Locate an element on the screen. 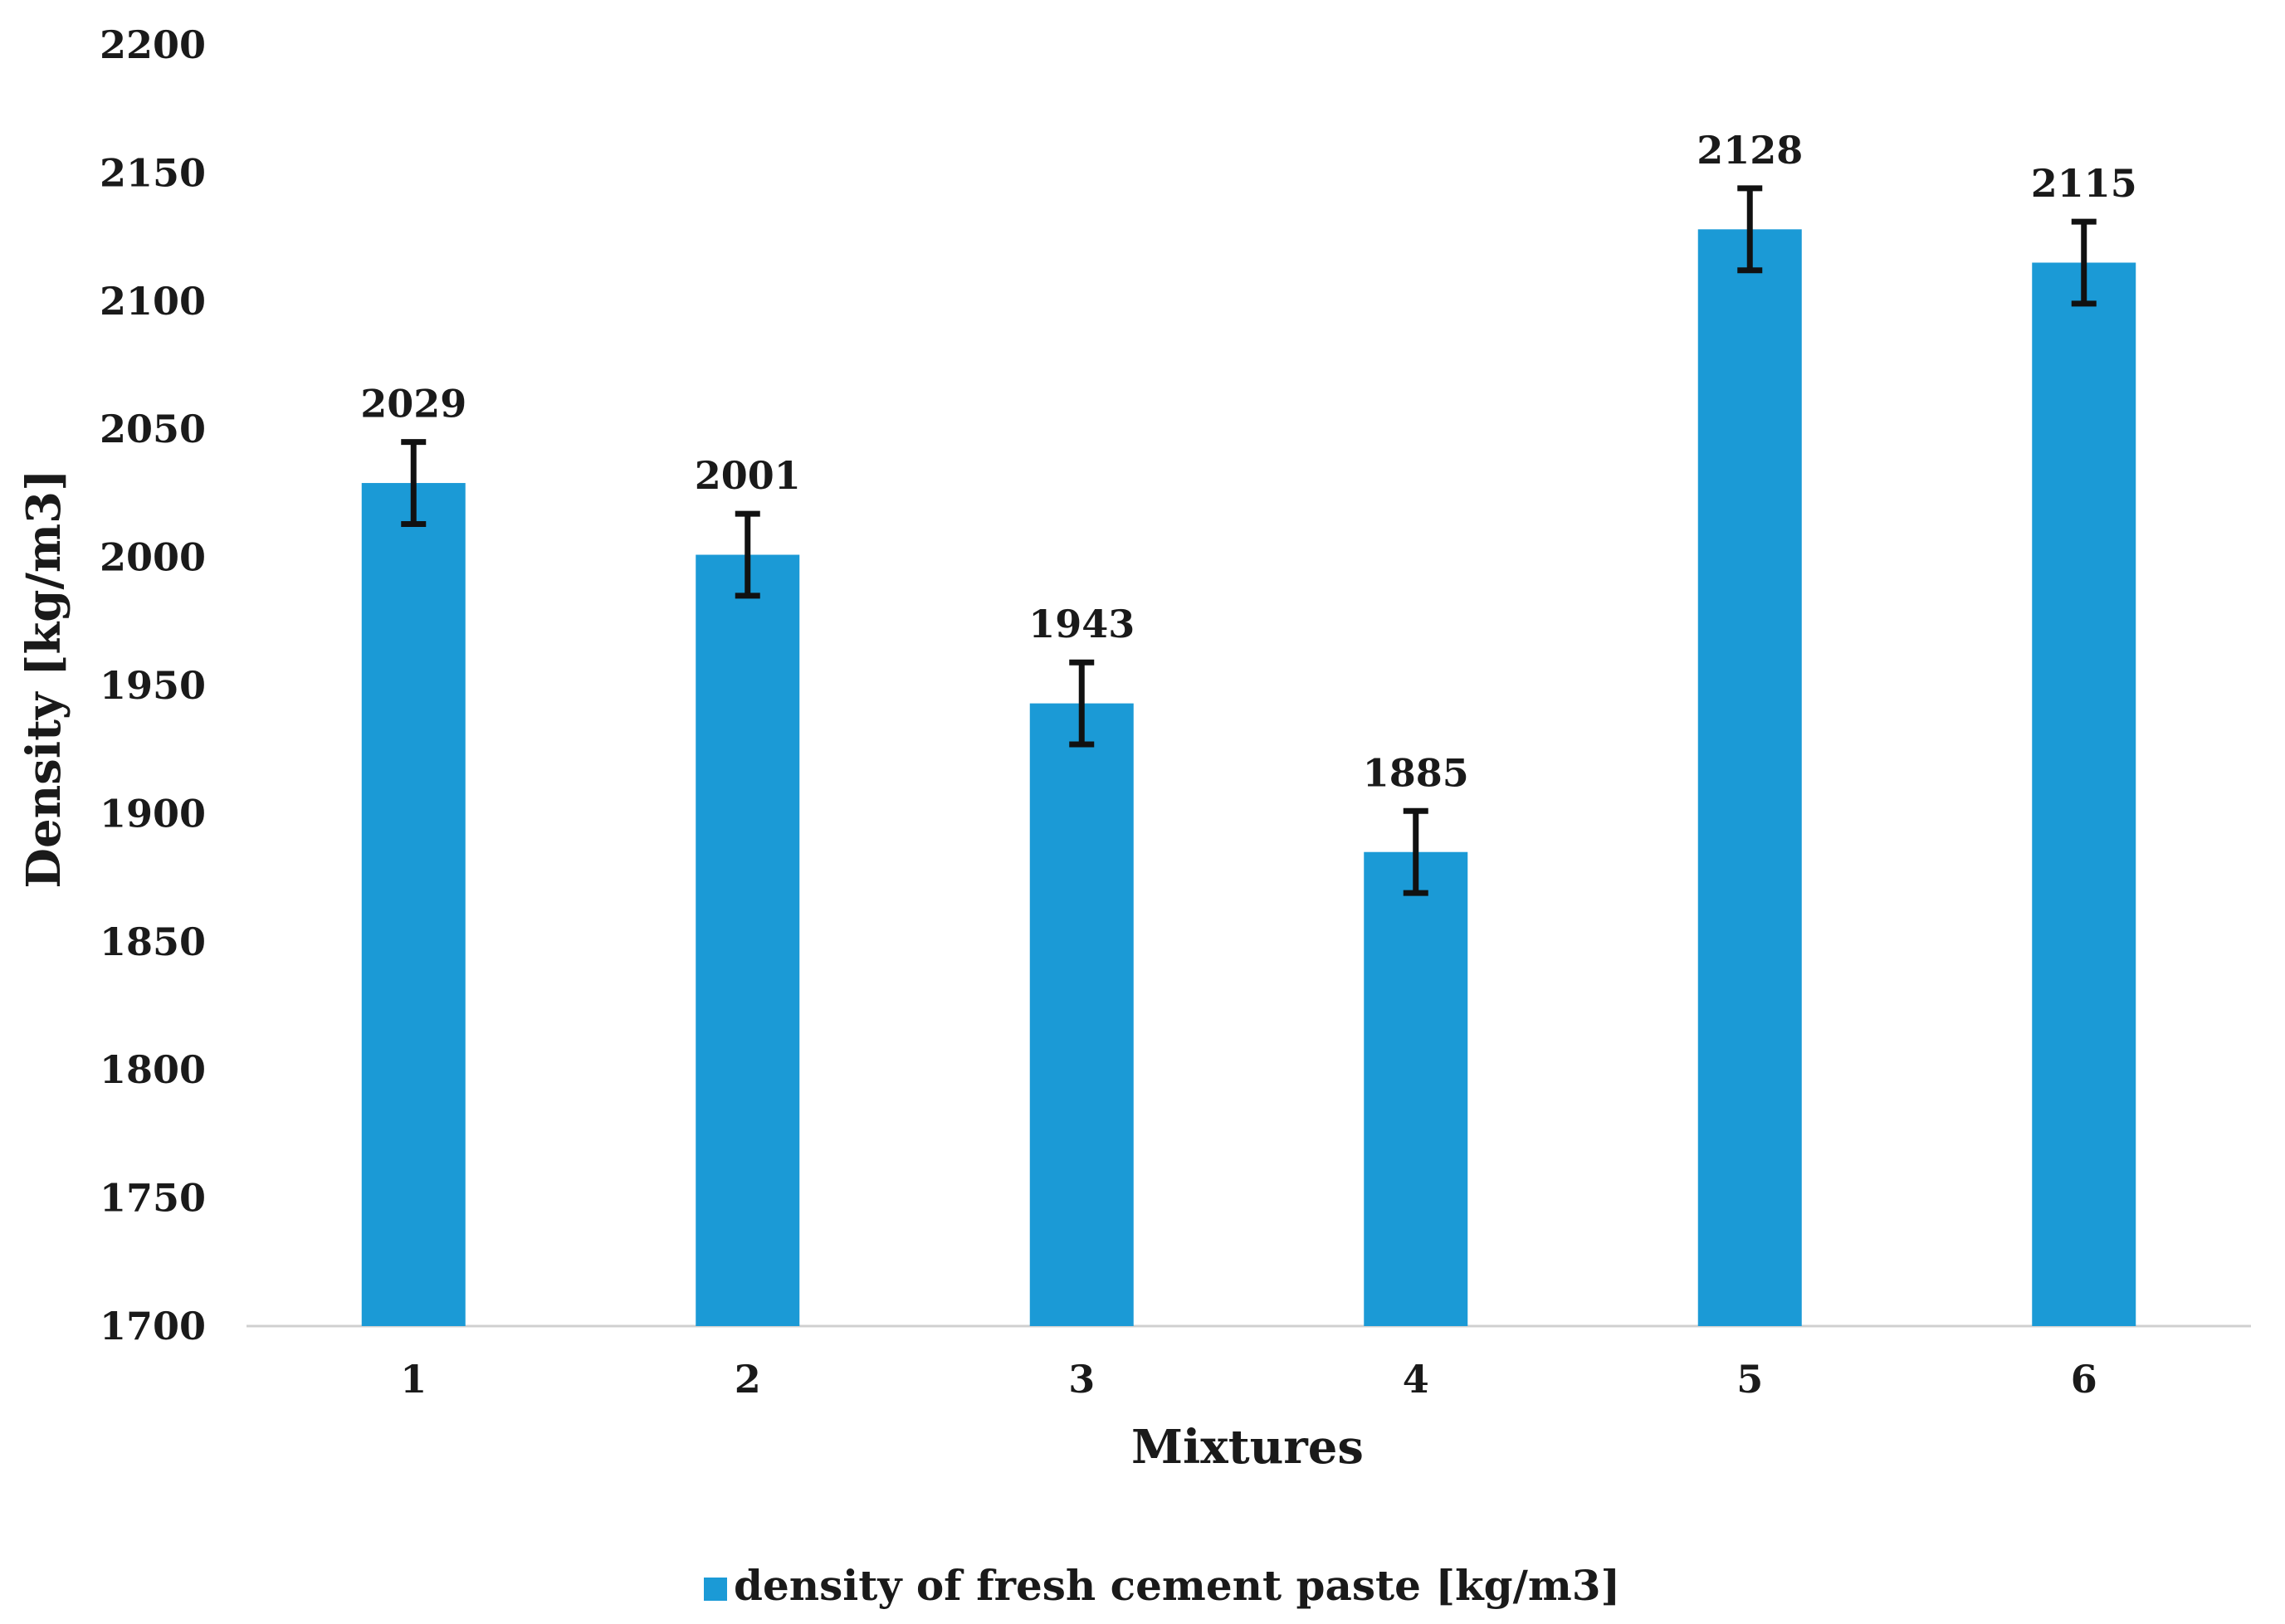  y-tick-label: 2150 is located at coordinates (153, 172).